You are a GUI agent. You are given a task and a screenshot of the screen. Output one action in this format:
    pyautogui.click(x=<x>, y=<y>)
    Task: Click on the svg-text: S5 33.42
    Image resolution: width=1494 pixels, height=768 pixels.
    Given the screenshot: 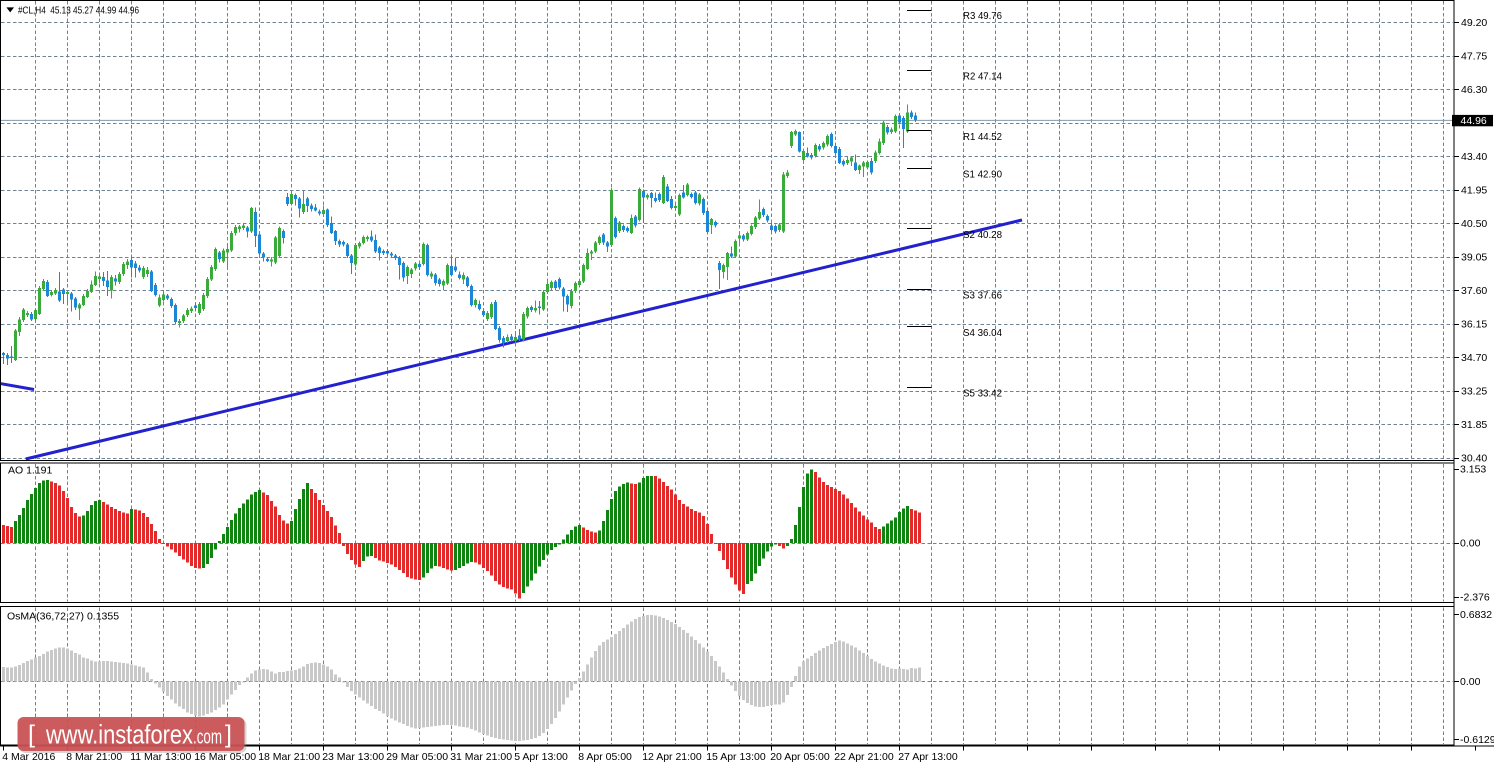 What is the action you would take?
    pyautogui.click(x=982, y=393)
    